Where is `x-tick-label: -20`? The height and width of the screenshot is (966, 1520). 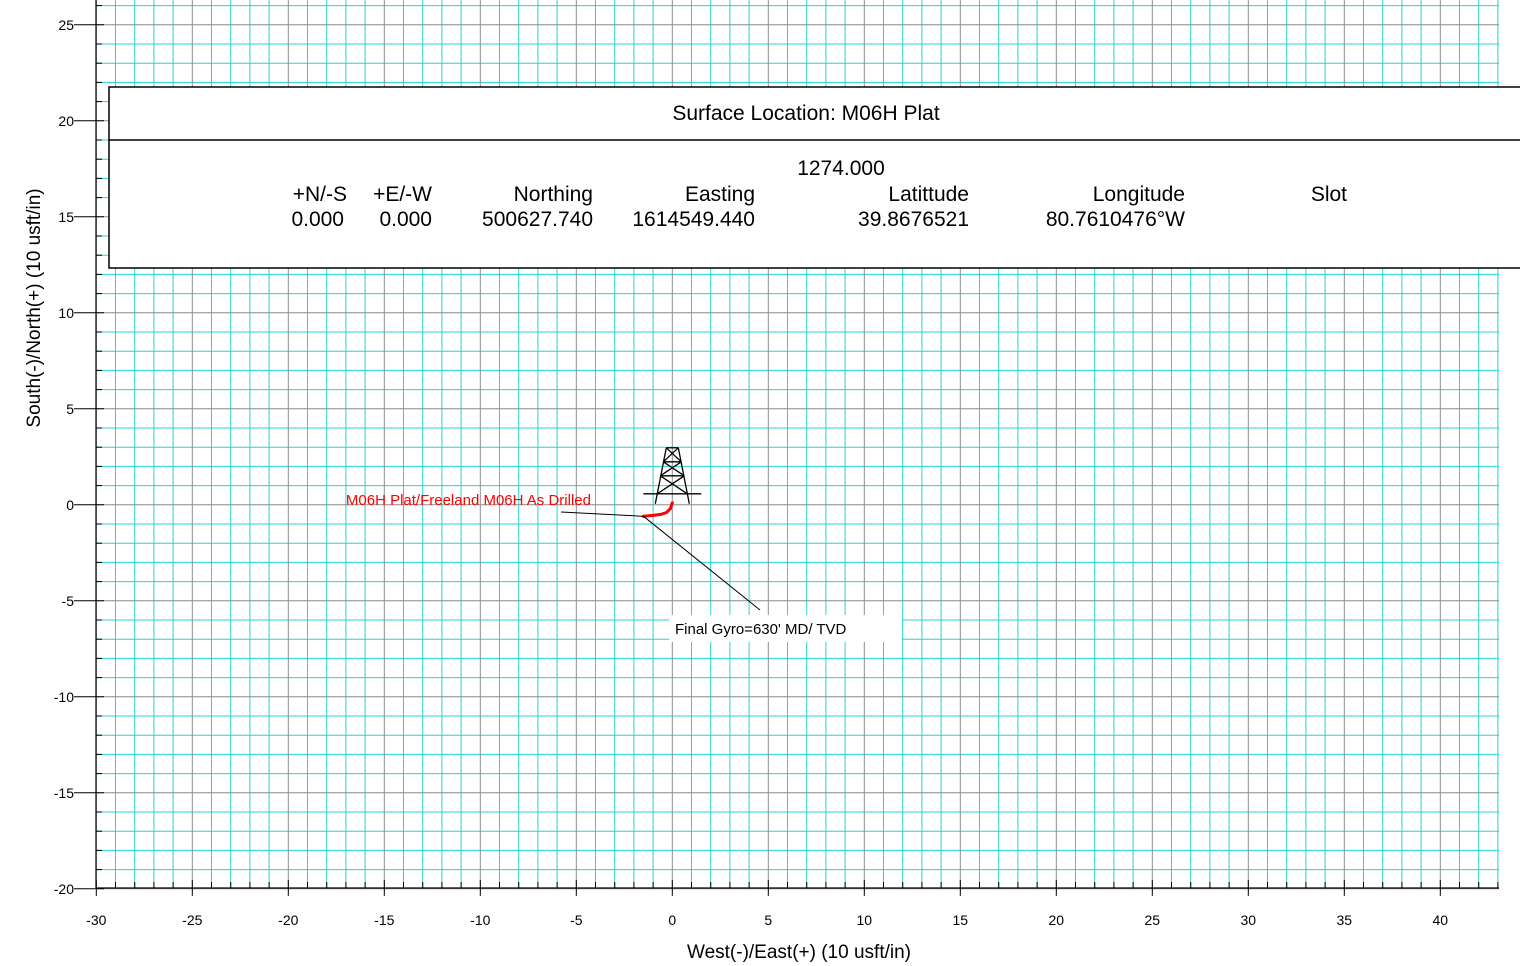 x-tick-label: -20 is located at coordinates (288, 920).